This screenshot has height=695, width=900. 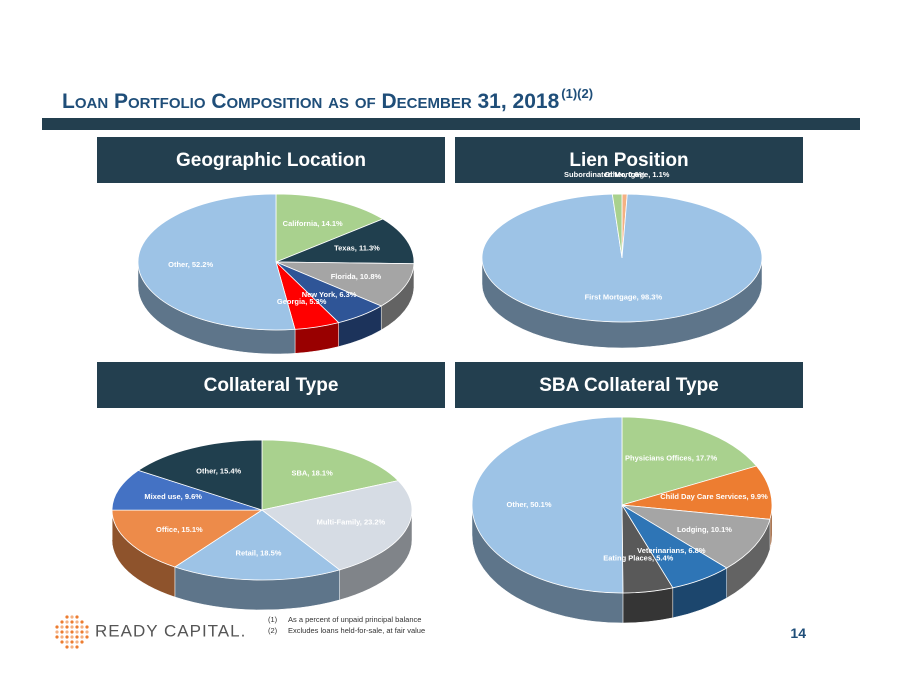 What do you see at coordinates (624, 174) in the screenshot?
I see `data-label: Other, 0.6%` at bounding box center [624, 174].